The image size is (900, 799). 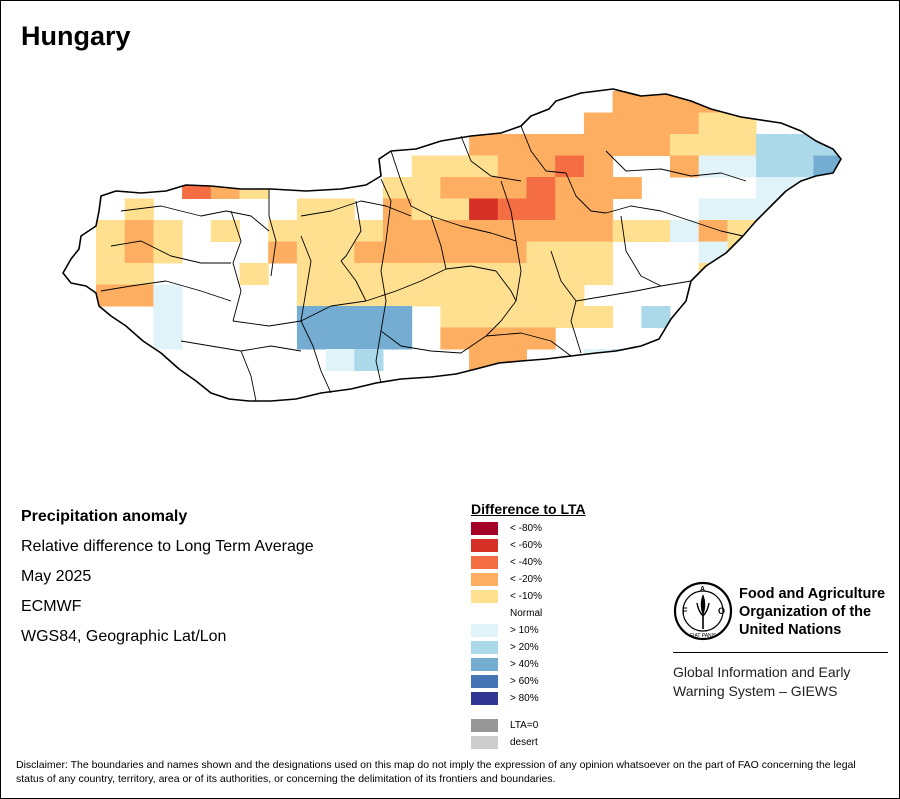 I want to click on legend-label: < -20%, so click(x=526, y=579).